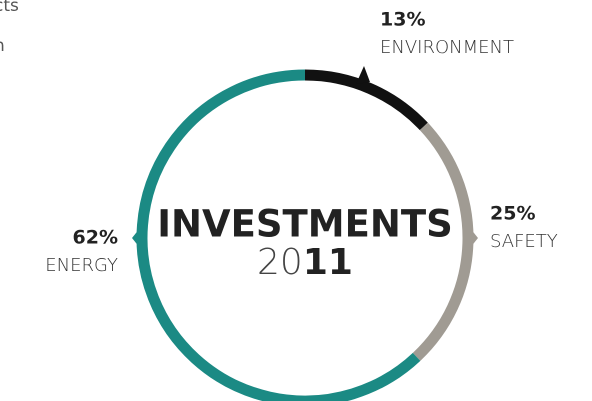  What do you see at coordinates (402, 20) in the screenshot?
I see `value-label: 13%` at bounding box center [402, 20].